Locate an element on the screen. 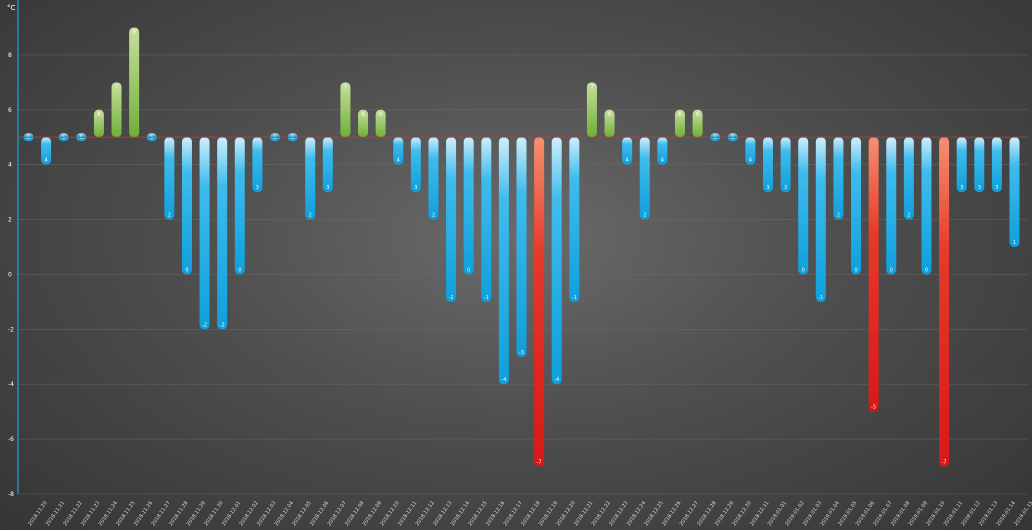 This screenshot has height=530, width=1032. bar-value-label: -3 is located at coordinates (521, 353).